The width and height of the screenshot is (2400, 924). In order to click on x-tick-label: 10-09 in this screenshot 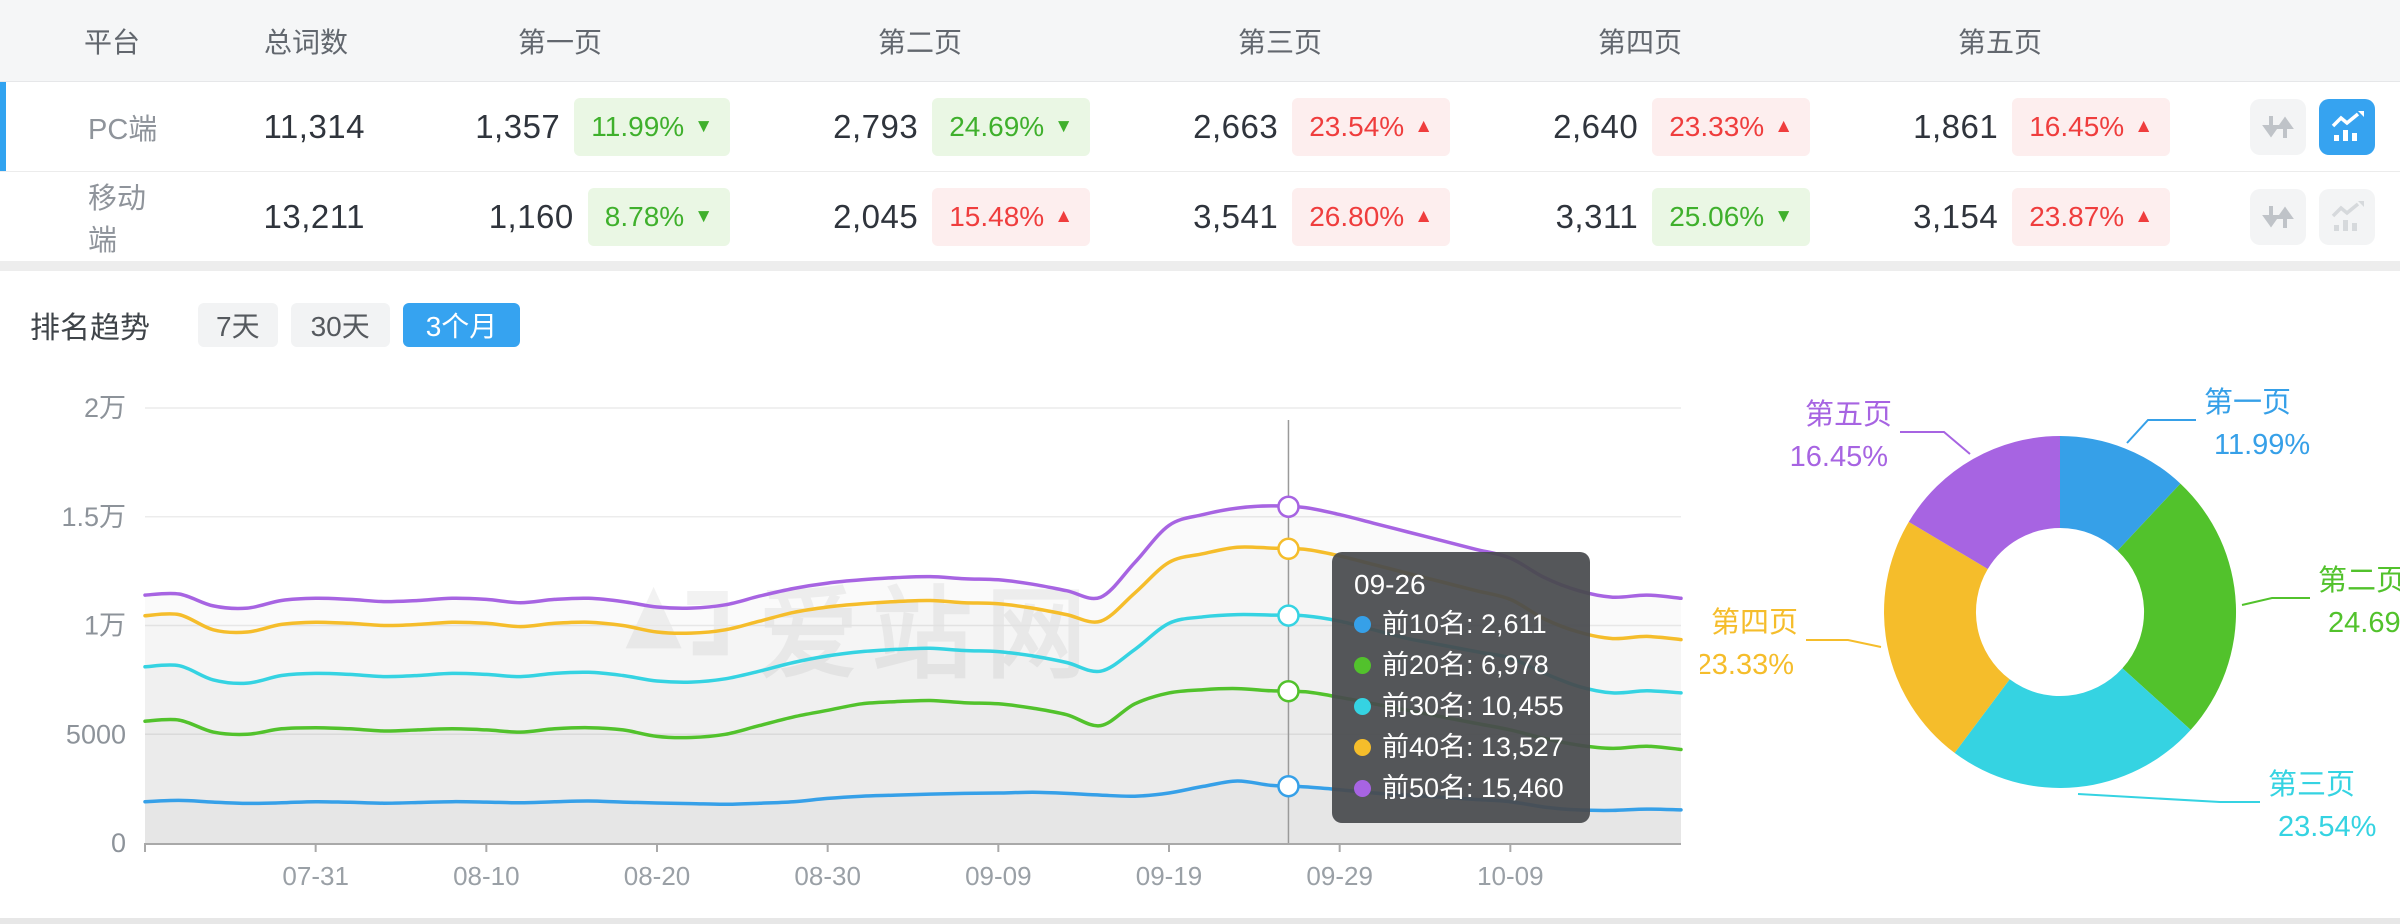, I will do `click(1510, 876)`.